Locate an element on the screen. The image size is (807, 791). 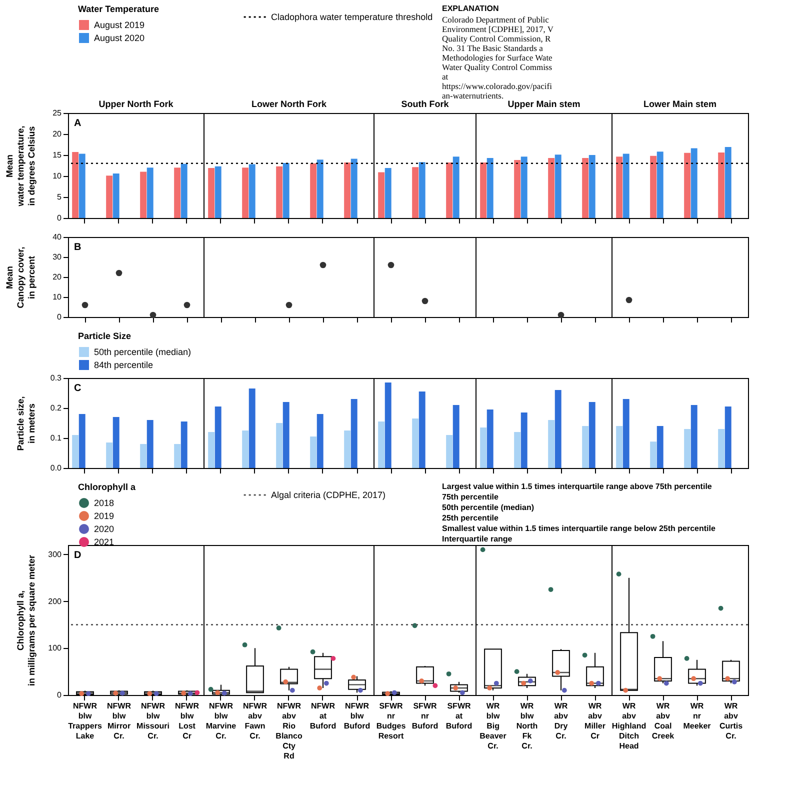
x-tick-label: NFWR blw Missouri Cr. is located at coordinates (153, 721).